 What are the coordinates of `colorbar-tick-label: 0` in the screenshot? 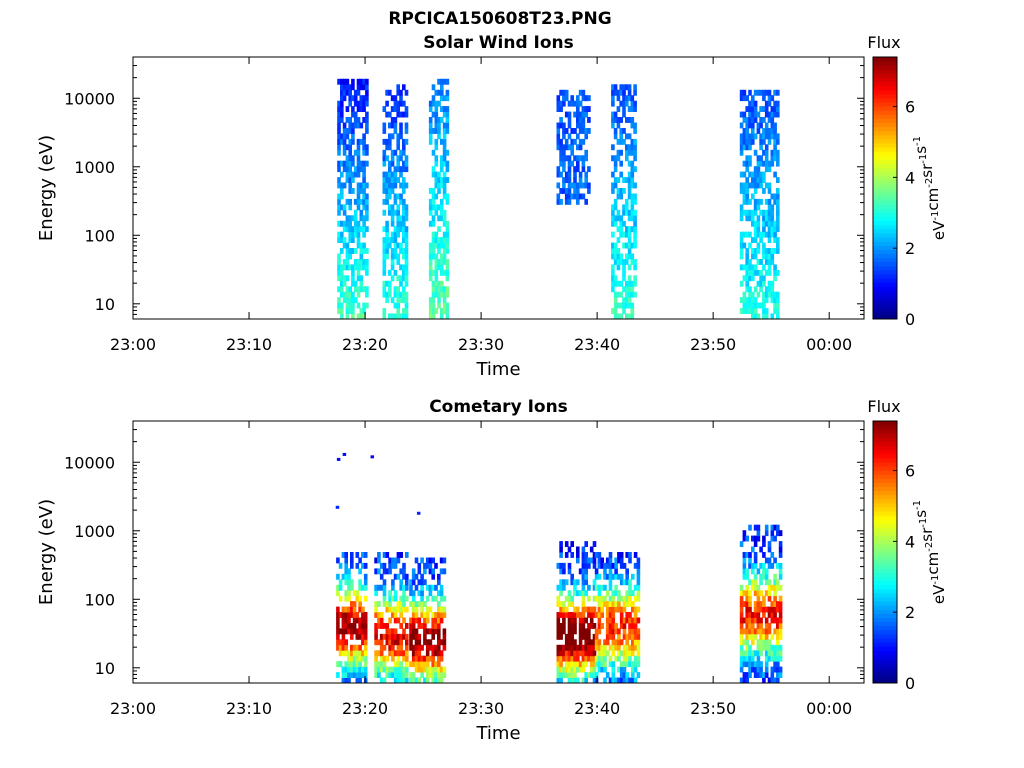 It's located at (910, 319).